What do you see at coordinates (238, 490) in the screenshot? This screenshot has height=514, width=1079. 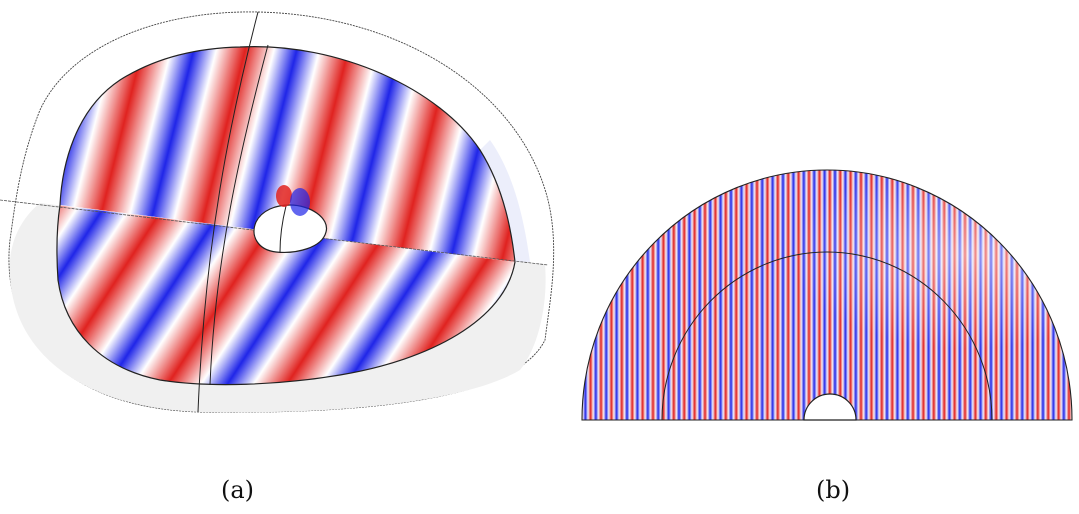 I see `panel-a-caption: (a)` at bounding box center [238, 490].